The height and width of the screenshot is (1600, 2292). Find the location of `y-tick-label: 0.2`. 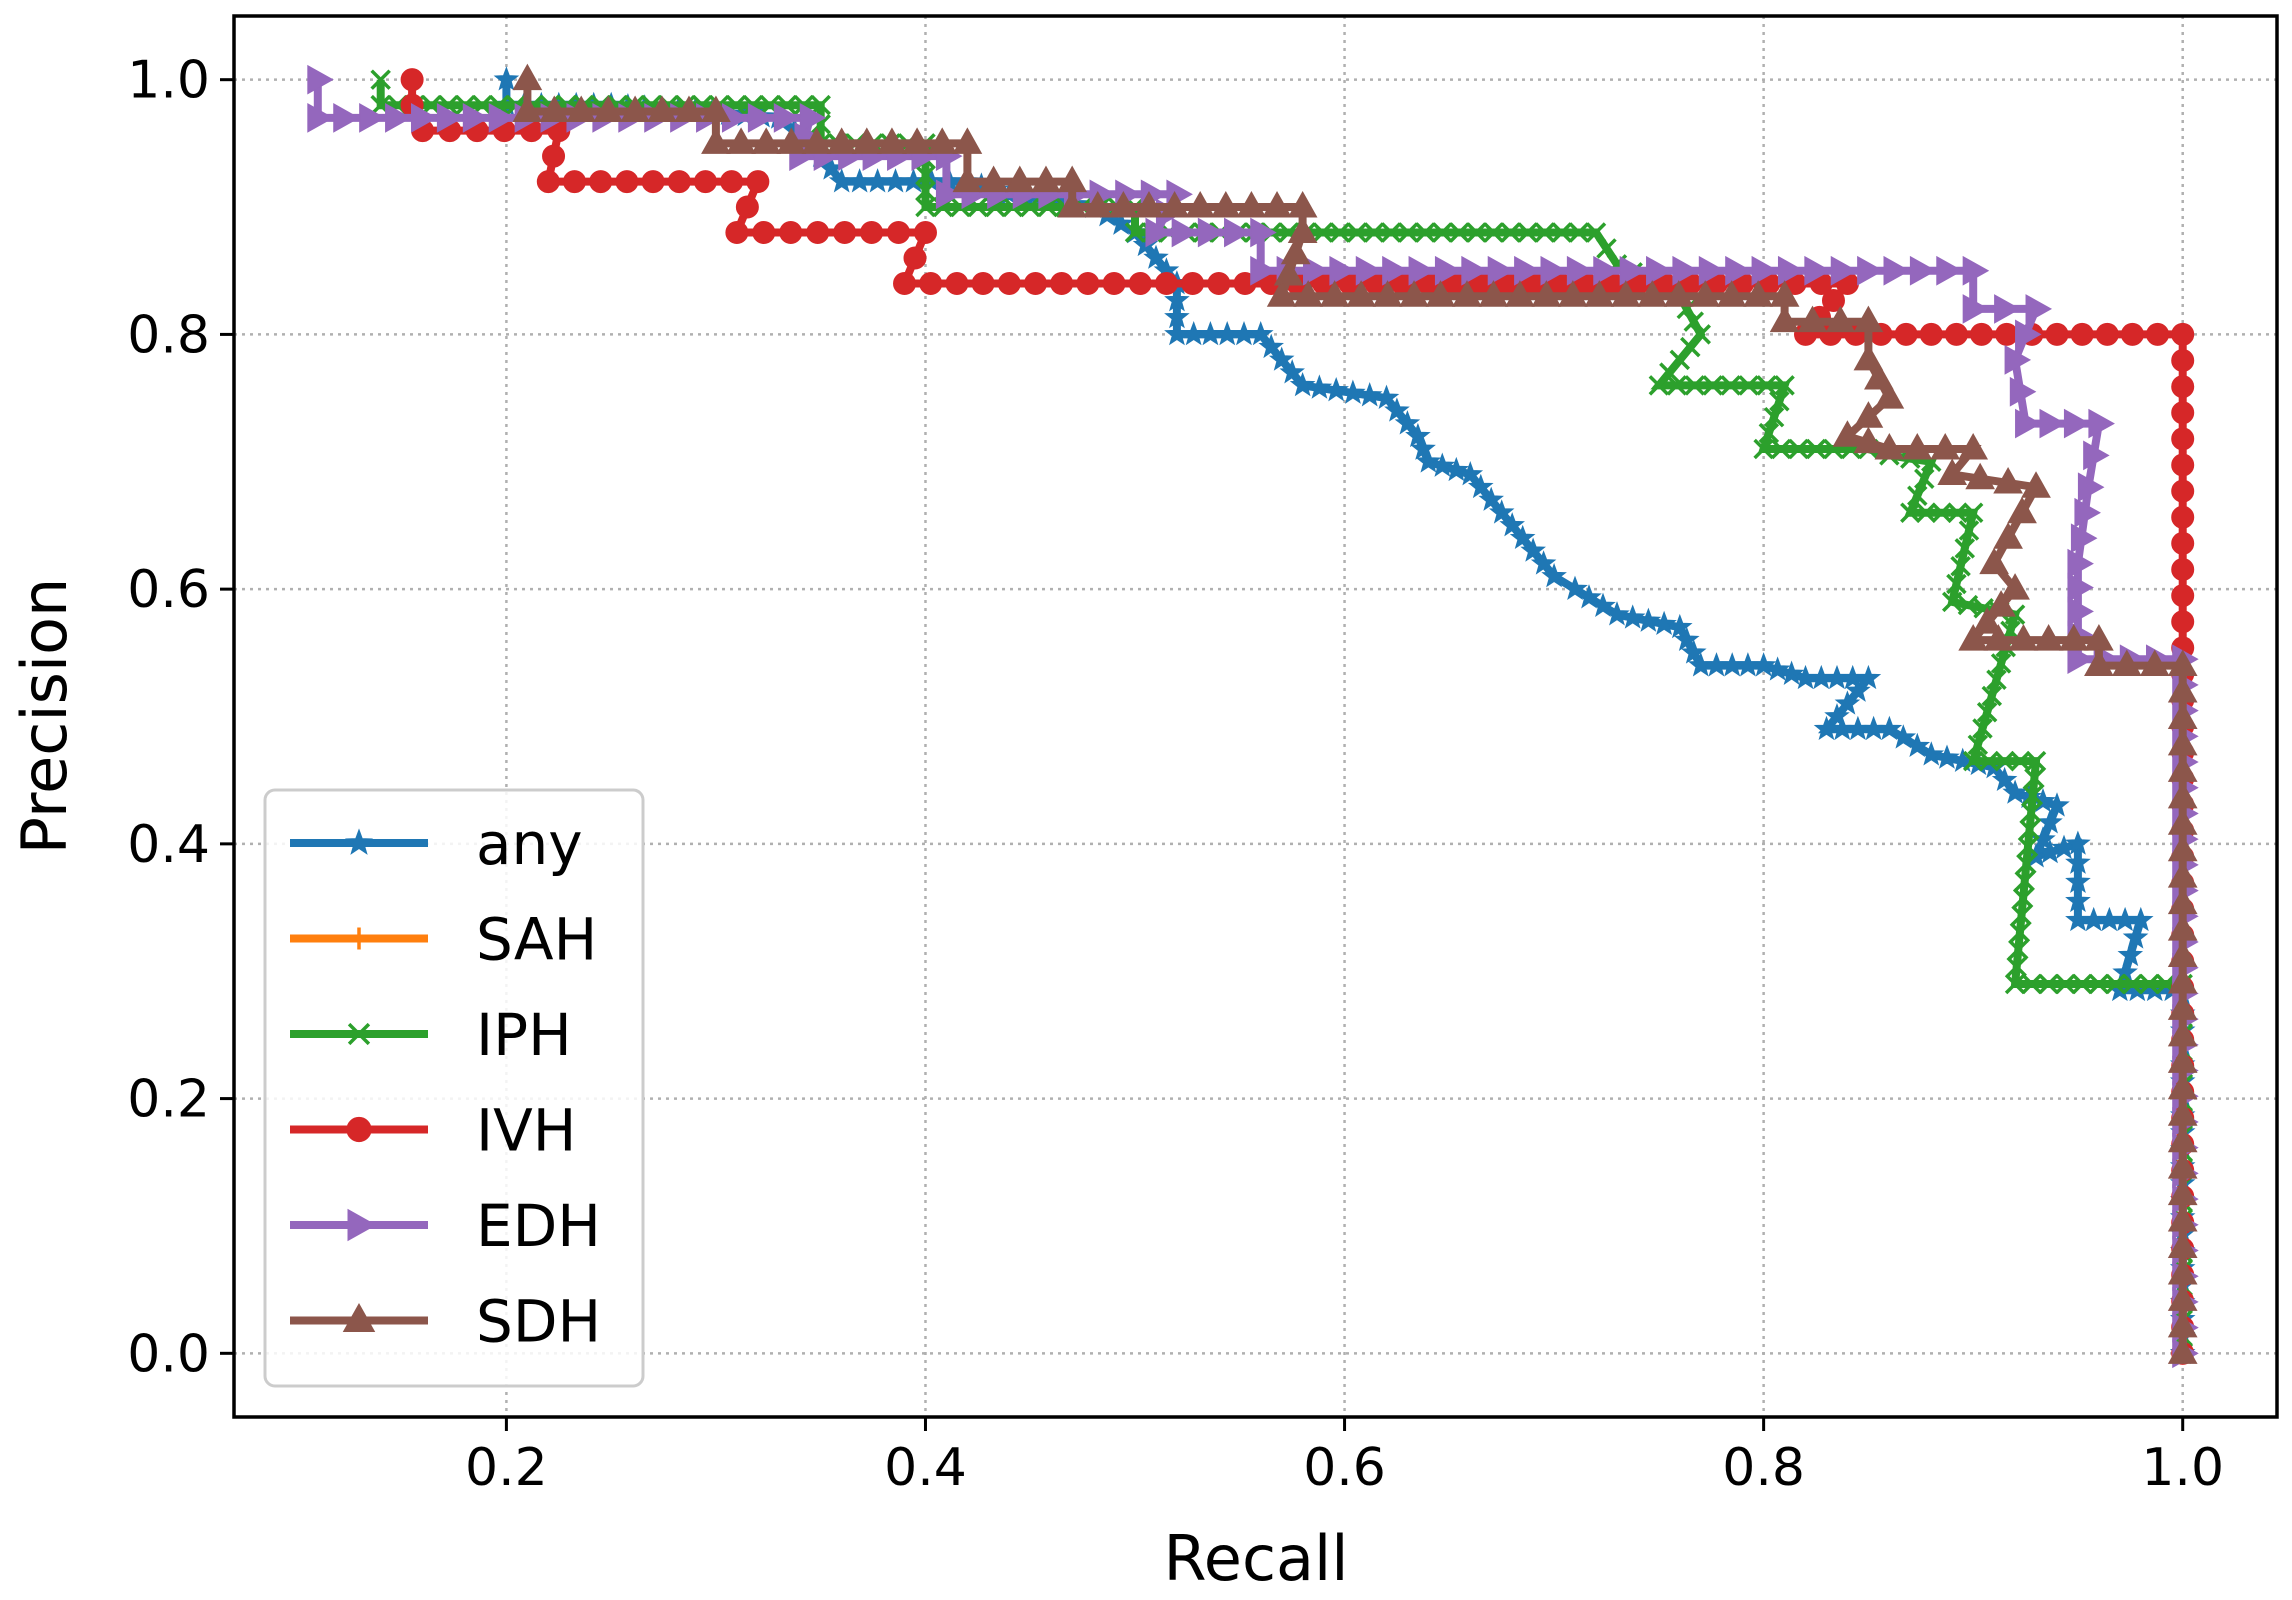

y-tick-label: 0.2 is located at coordinates (168, 1100).